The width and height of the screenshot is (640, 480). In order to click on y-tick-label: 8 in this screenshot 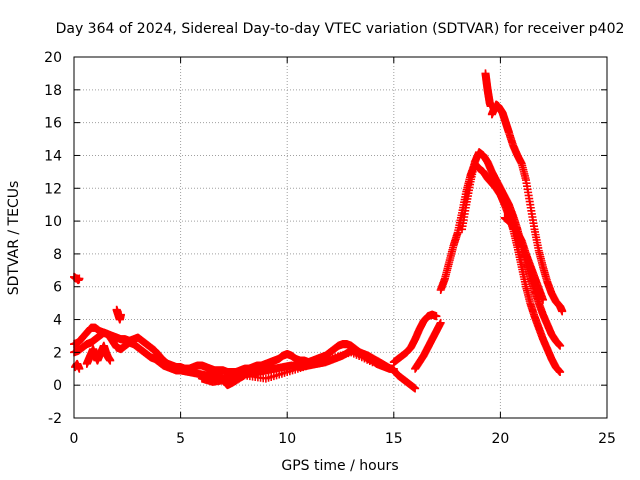, I will do `click(57, 255)`.